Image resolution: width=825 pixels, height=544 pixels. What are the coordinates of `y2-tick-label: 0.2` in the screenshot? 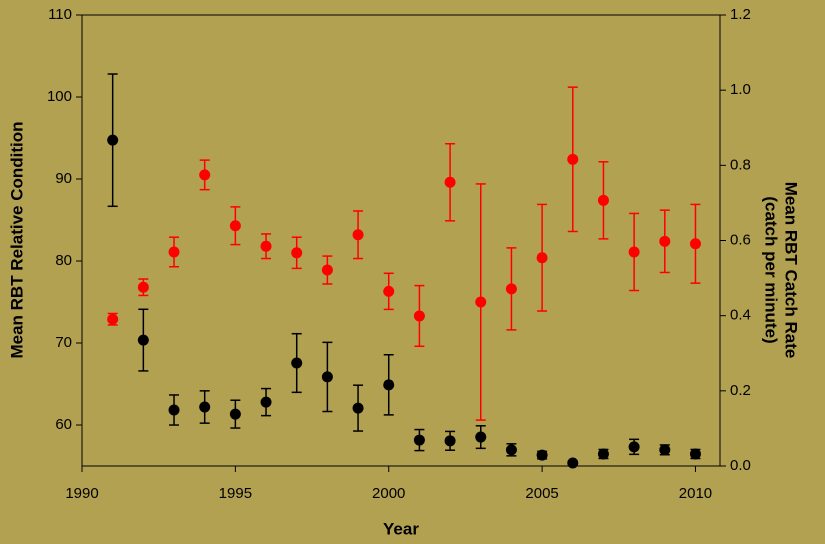 It's located at (740, 390).